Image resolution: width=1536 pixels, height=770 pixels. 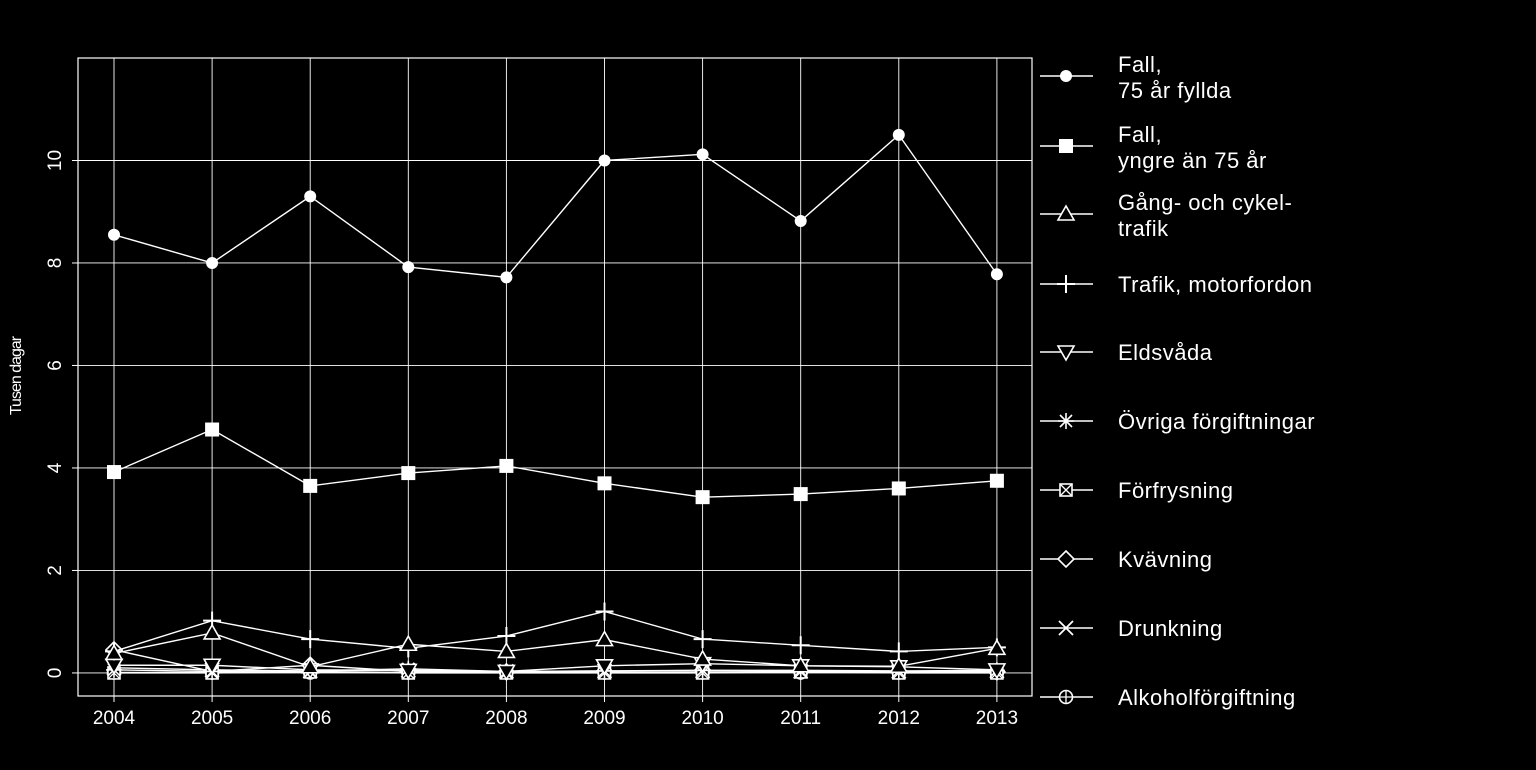 I want to click on legend-item: Övriga förgiftningar, so click(x=1177, y=421).